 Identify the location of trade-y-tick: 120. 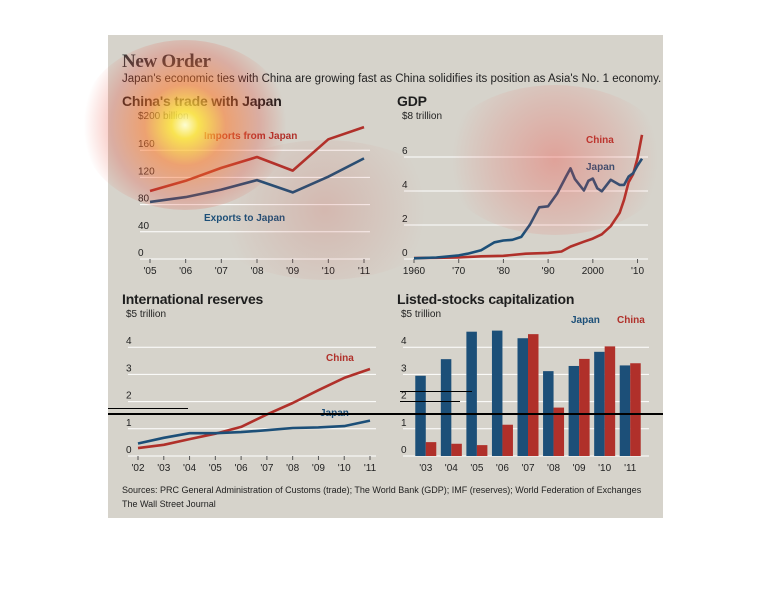
(146, 171).